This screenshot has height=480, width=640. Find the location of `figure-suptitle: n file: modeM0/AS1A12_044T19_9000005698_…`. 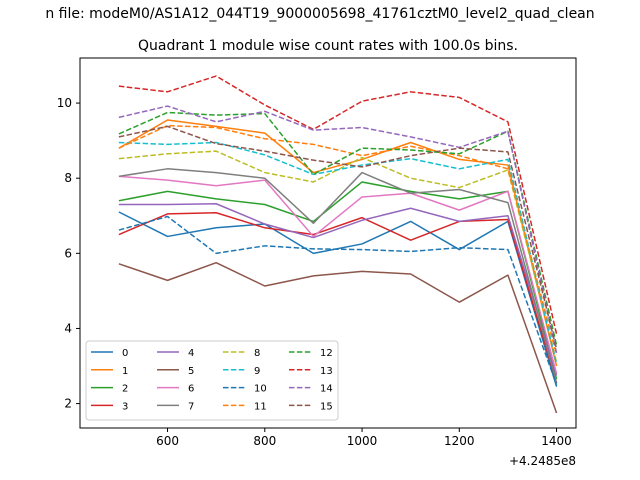

figure-suptitle: n file: modeM0/AS1A12_044T19_9000005698_… is located at coordinates (319, 14).